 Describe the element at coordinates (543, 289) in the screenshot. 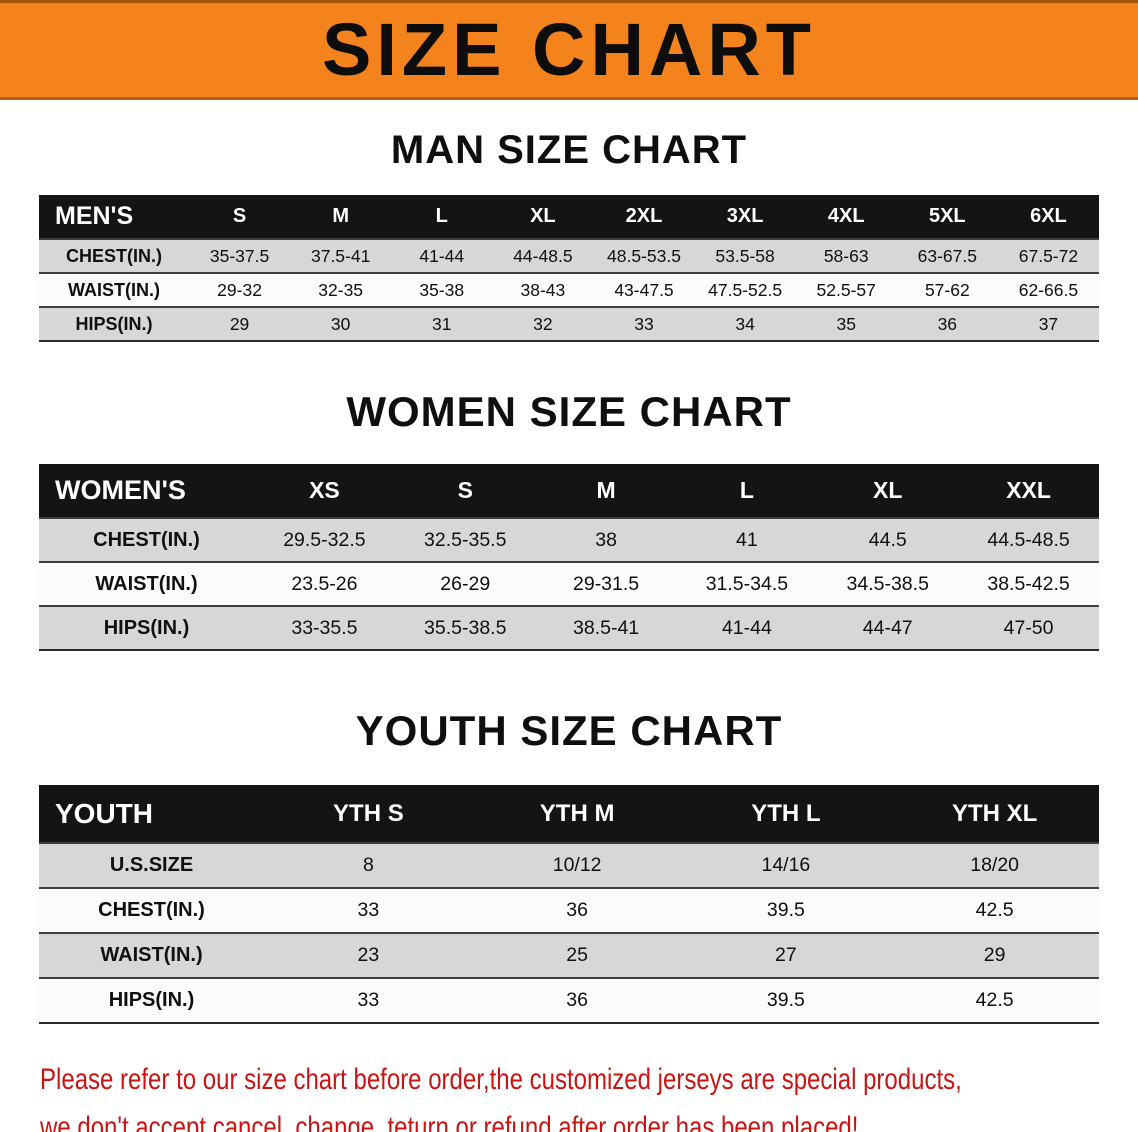

I see `size-value: 38-43` at that location.